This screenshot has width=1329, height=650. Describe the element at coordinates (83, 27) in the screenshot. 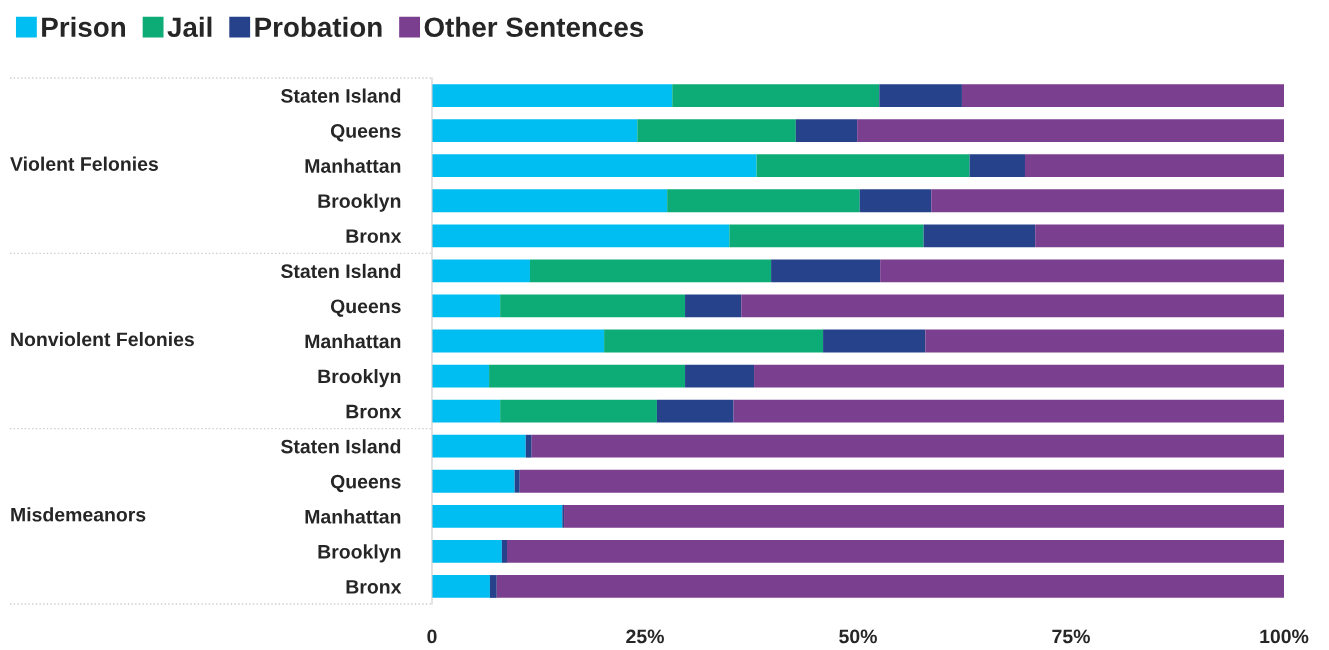

I see `legend-label: Prison` at that location.